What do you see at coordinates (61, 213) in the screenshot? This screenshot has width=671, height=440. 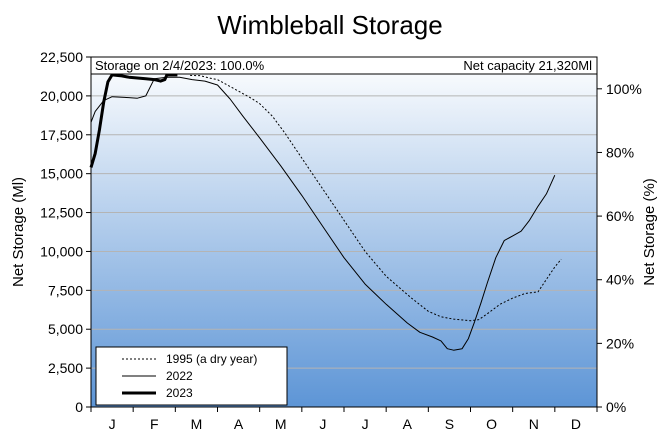 I see `y-tick-label: 12,500` at bounding box center [61, 213].